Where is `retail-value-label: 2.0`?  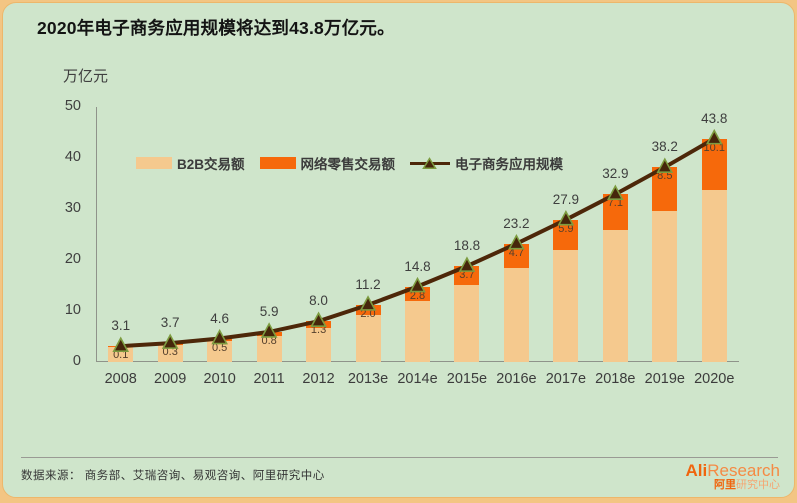 retail-value-label: 2.0 is located at coordinates (368, 313).